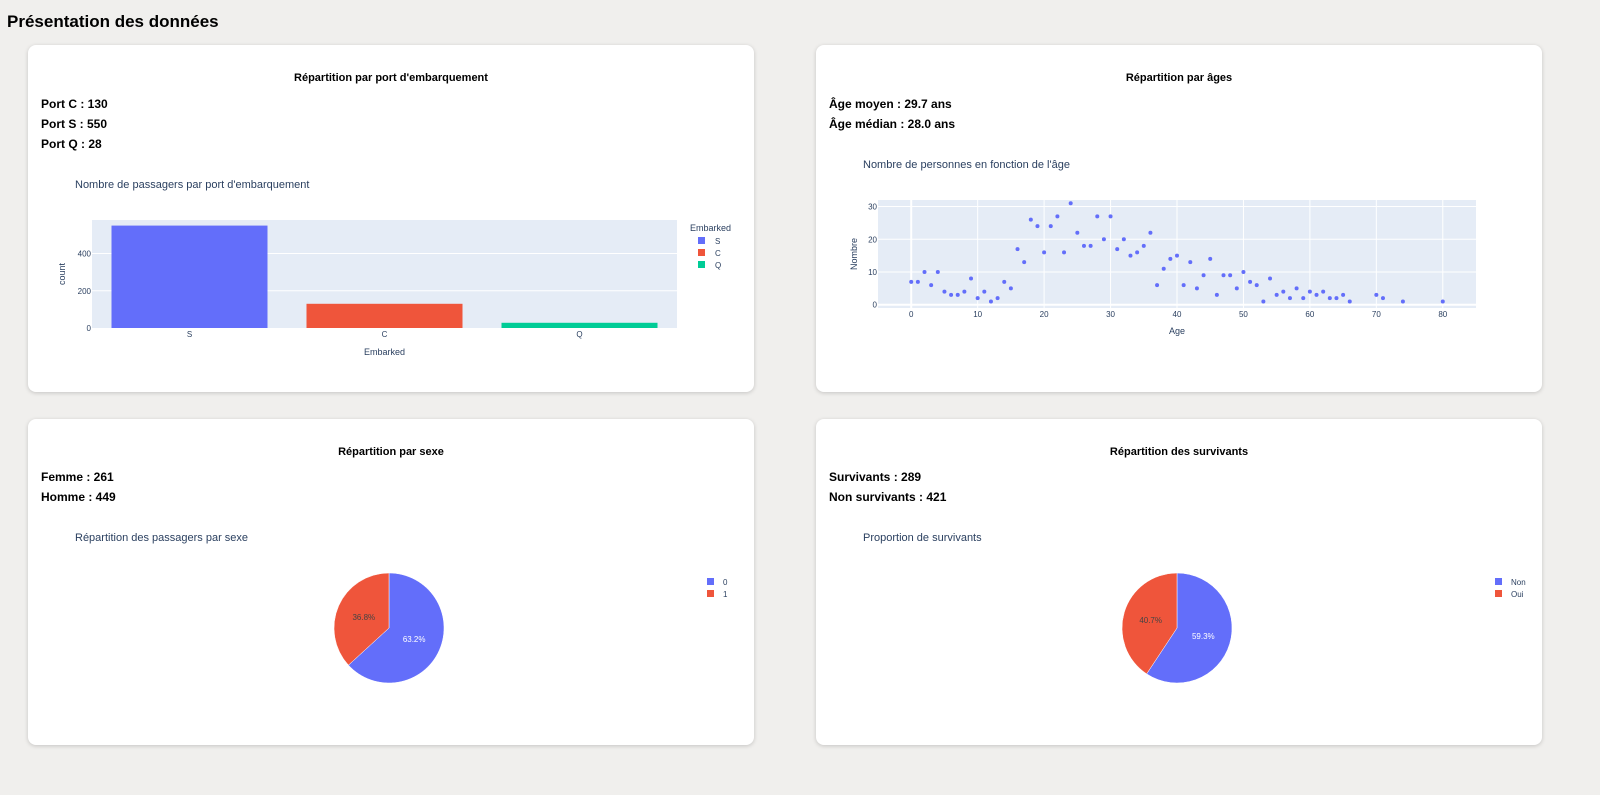 The image size is (1600, 795). What do you see at coordinates (1376, 314) in the screenshot?
I see `scatter-xtick-label: 70` at bounding box center [1376, 314].